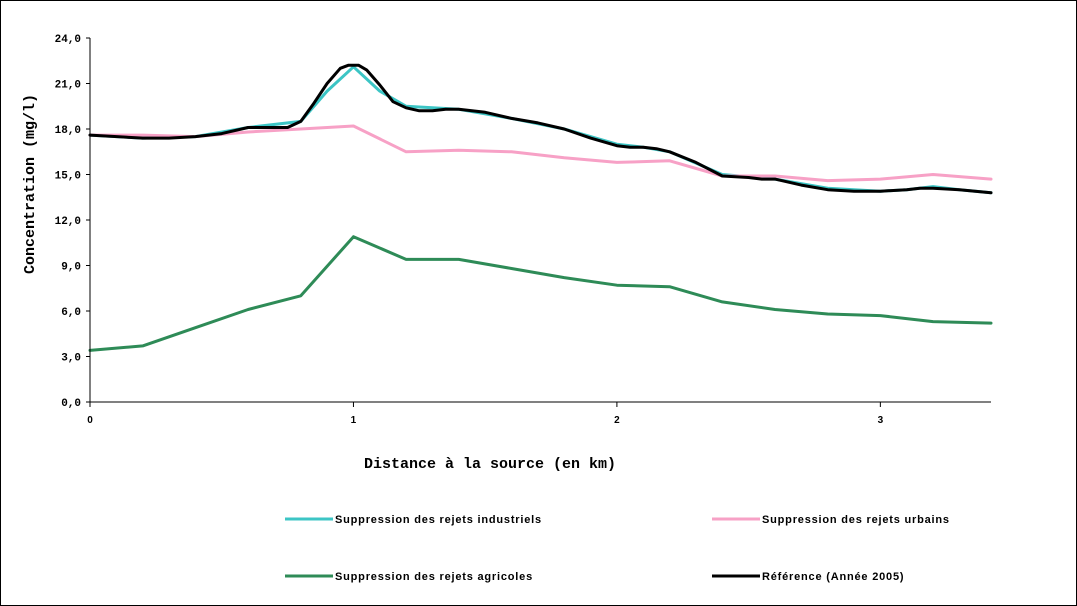  What do you see at coordinates (68, 222) in the screenshot?
I see `y-tick-label: 12,0` at bounding box center [68, 222].